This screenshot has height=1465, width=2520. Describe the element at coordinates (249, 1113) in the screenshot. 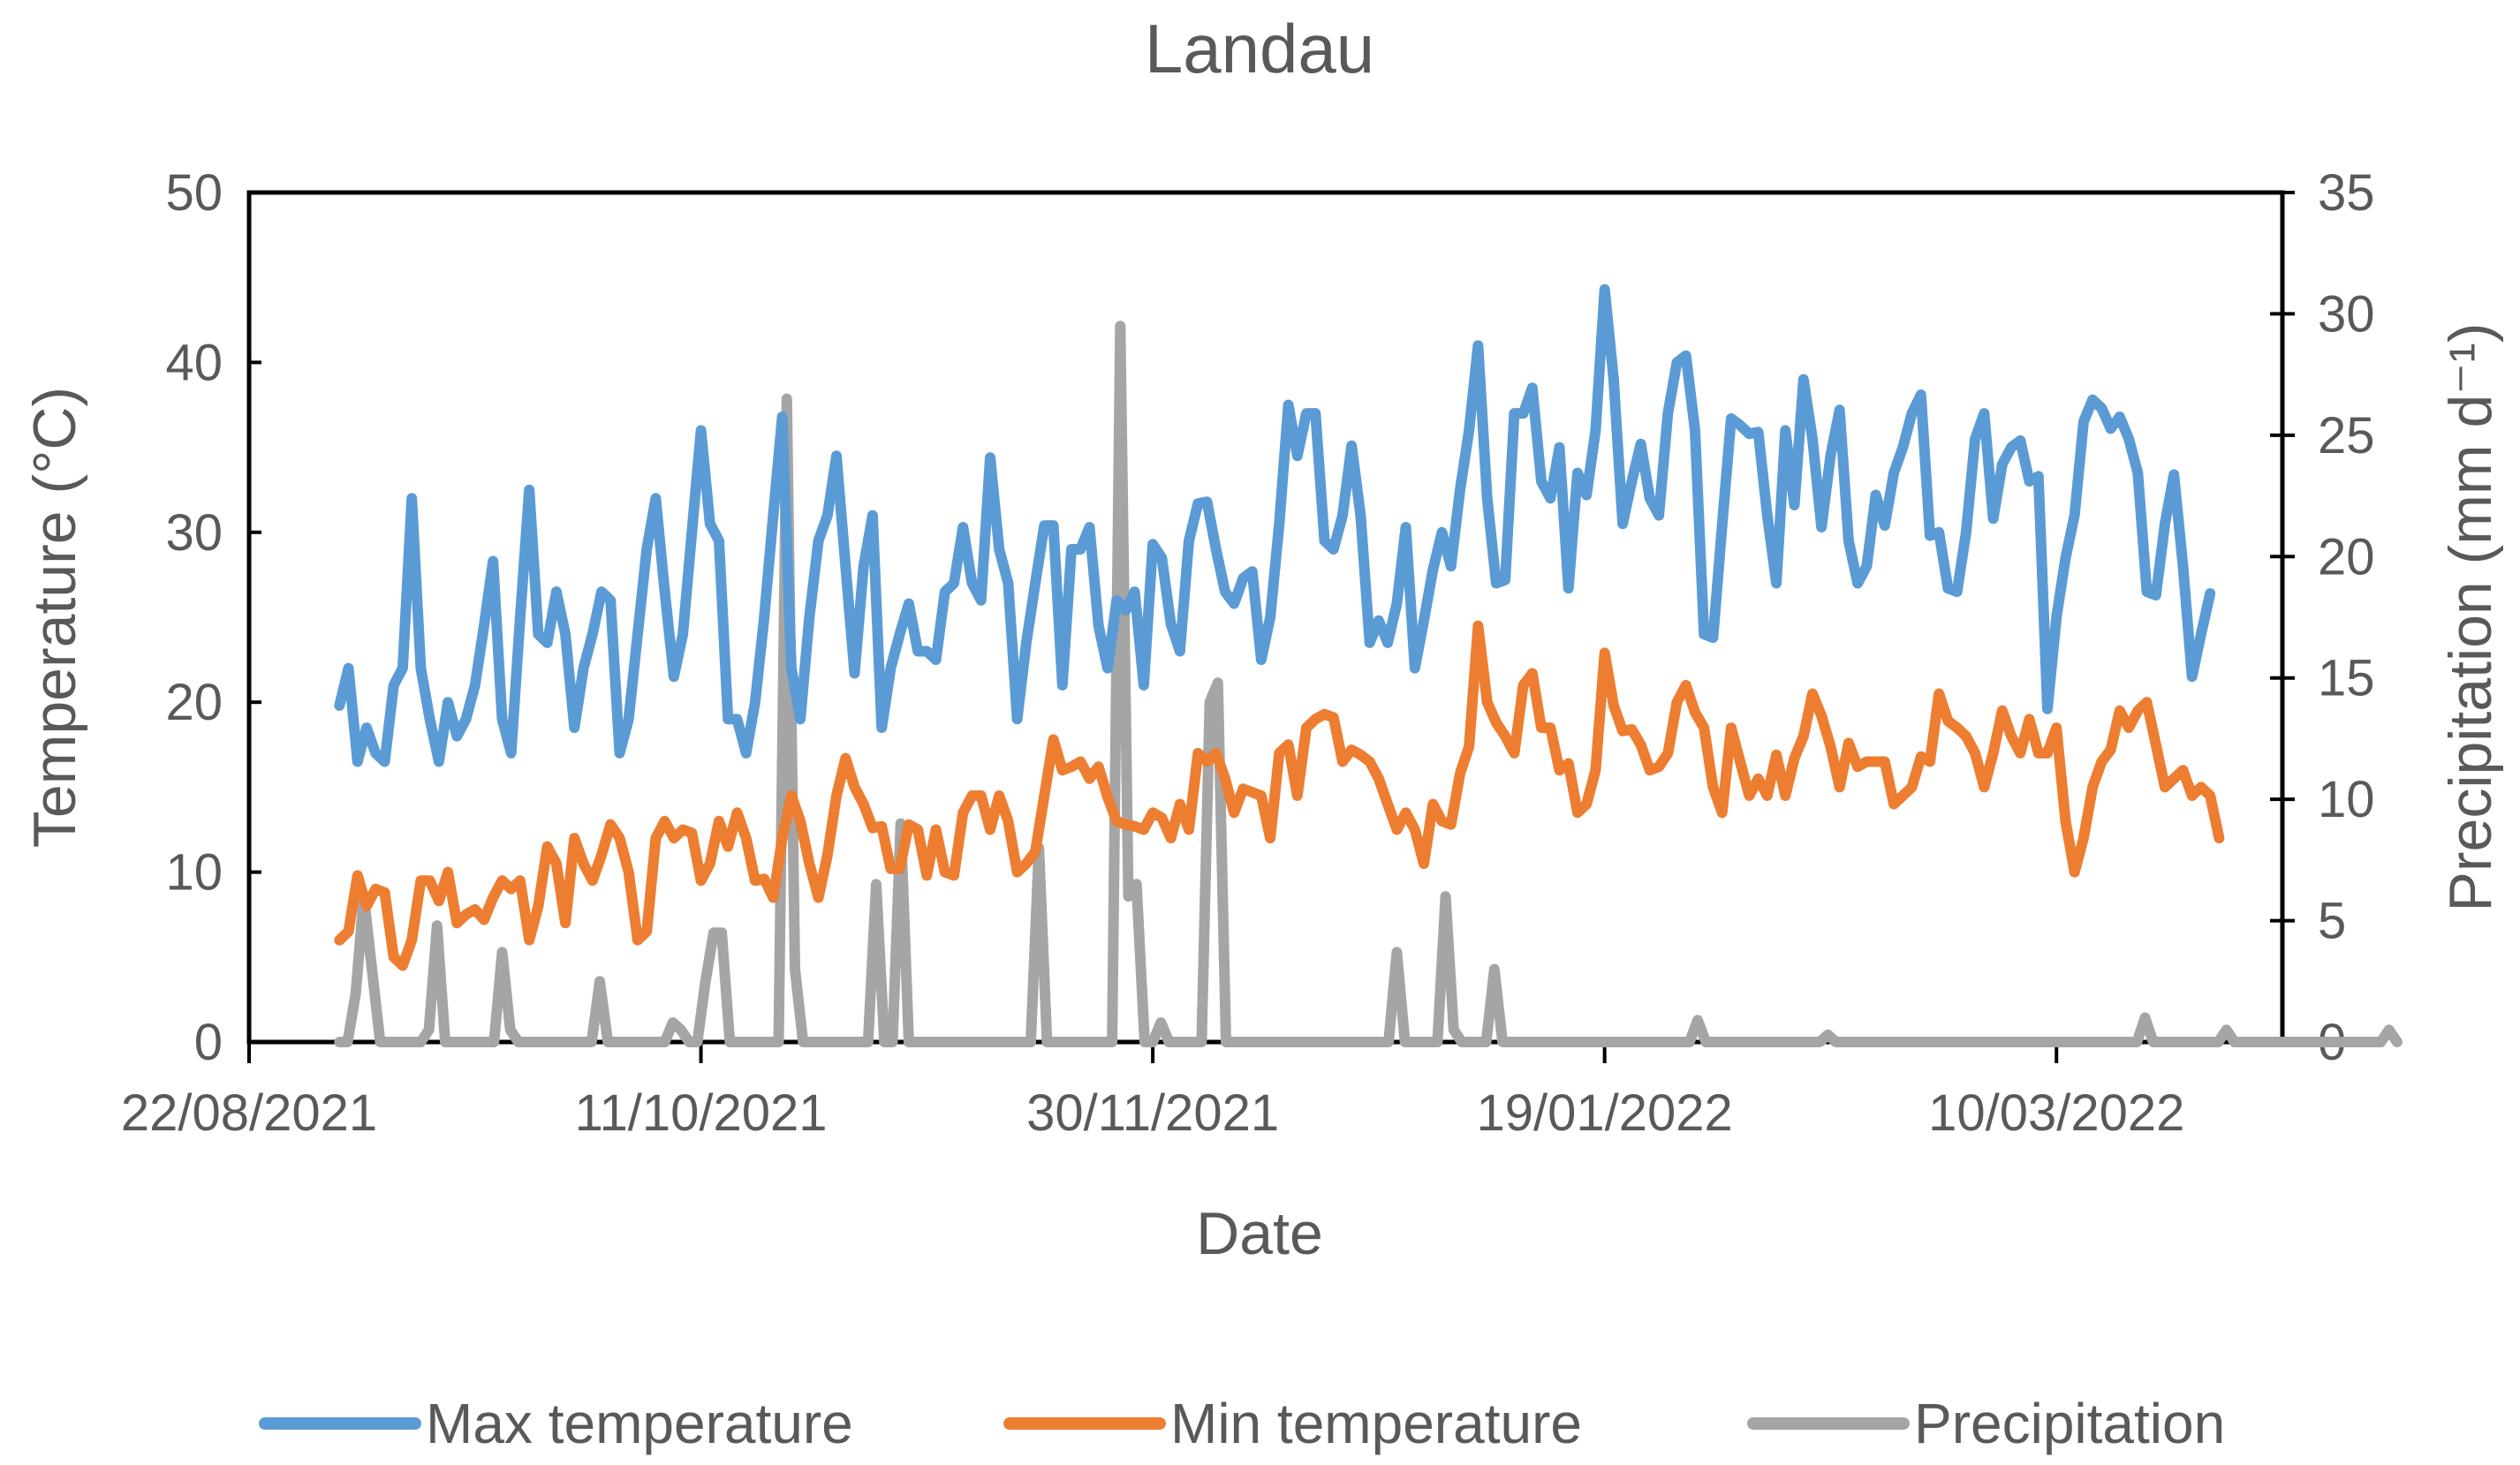

I see `x-tick-label: 22/08/2021` at that location.